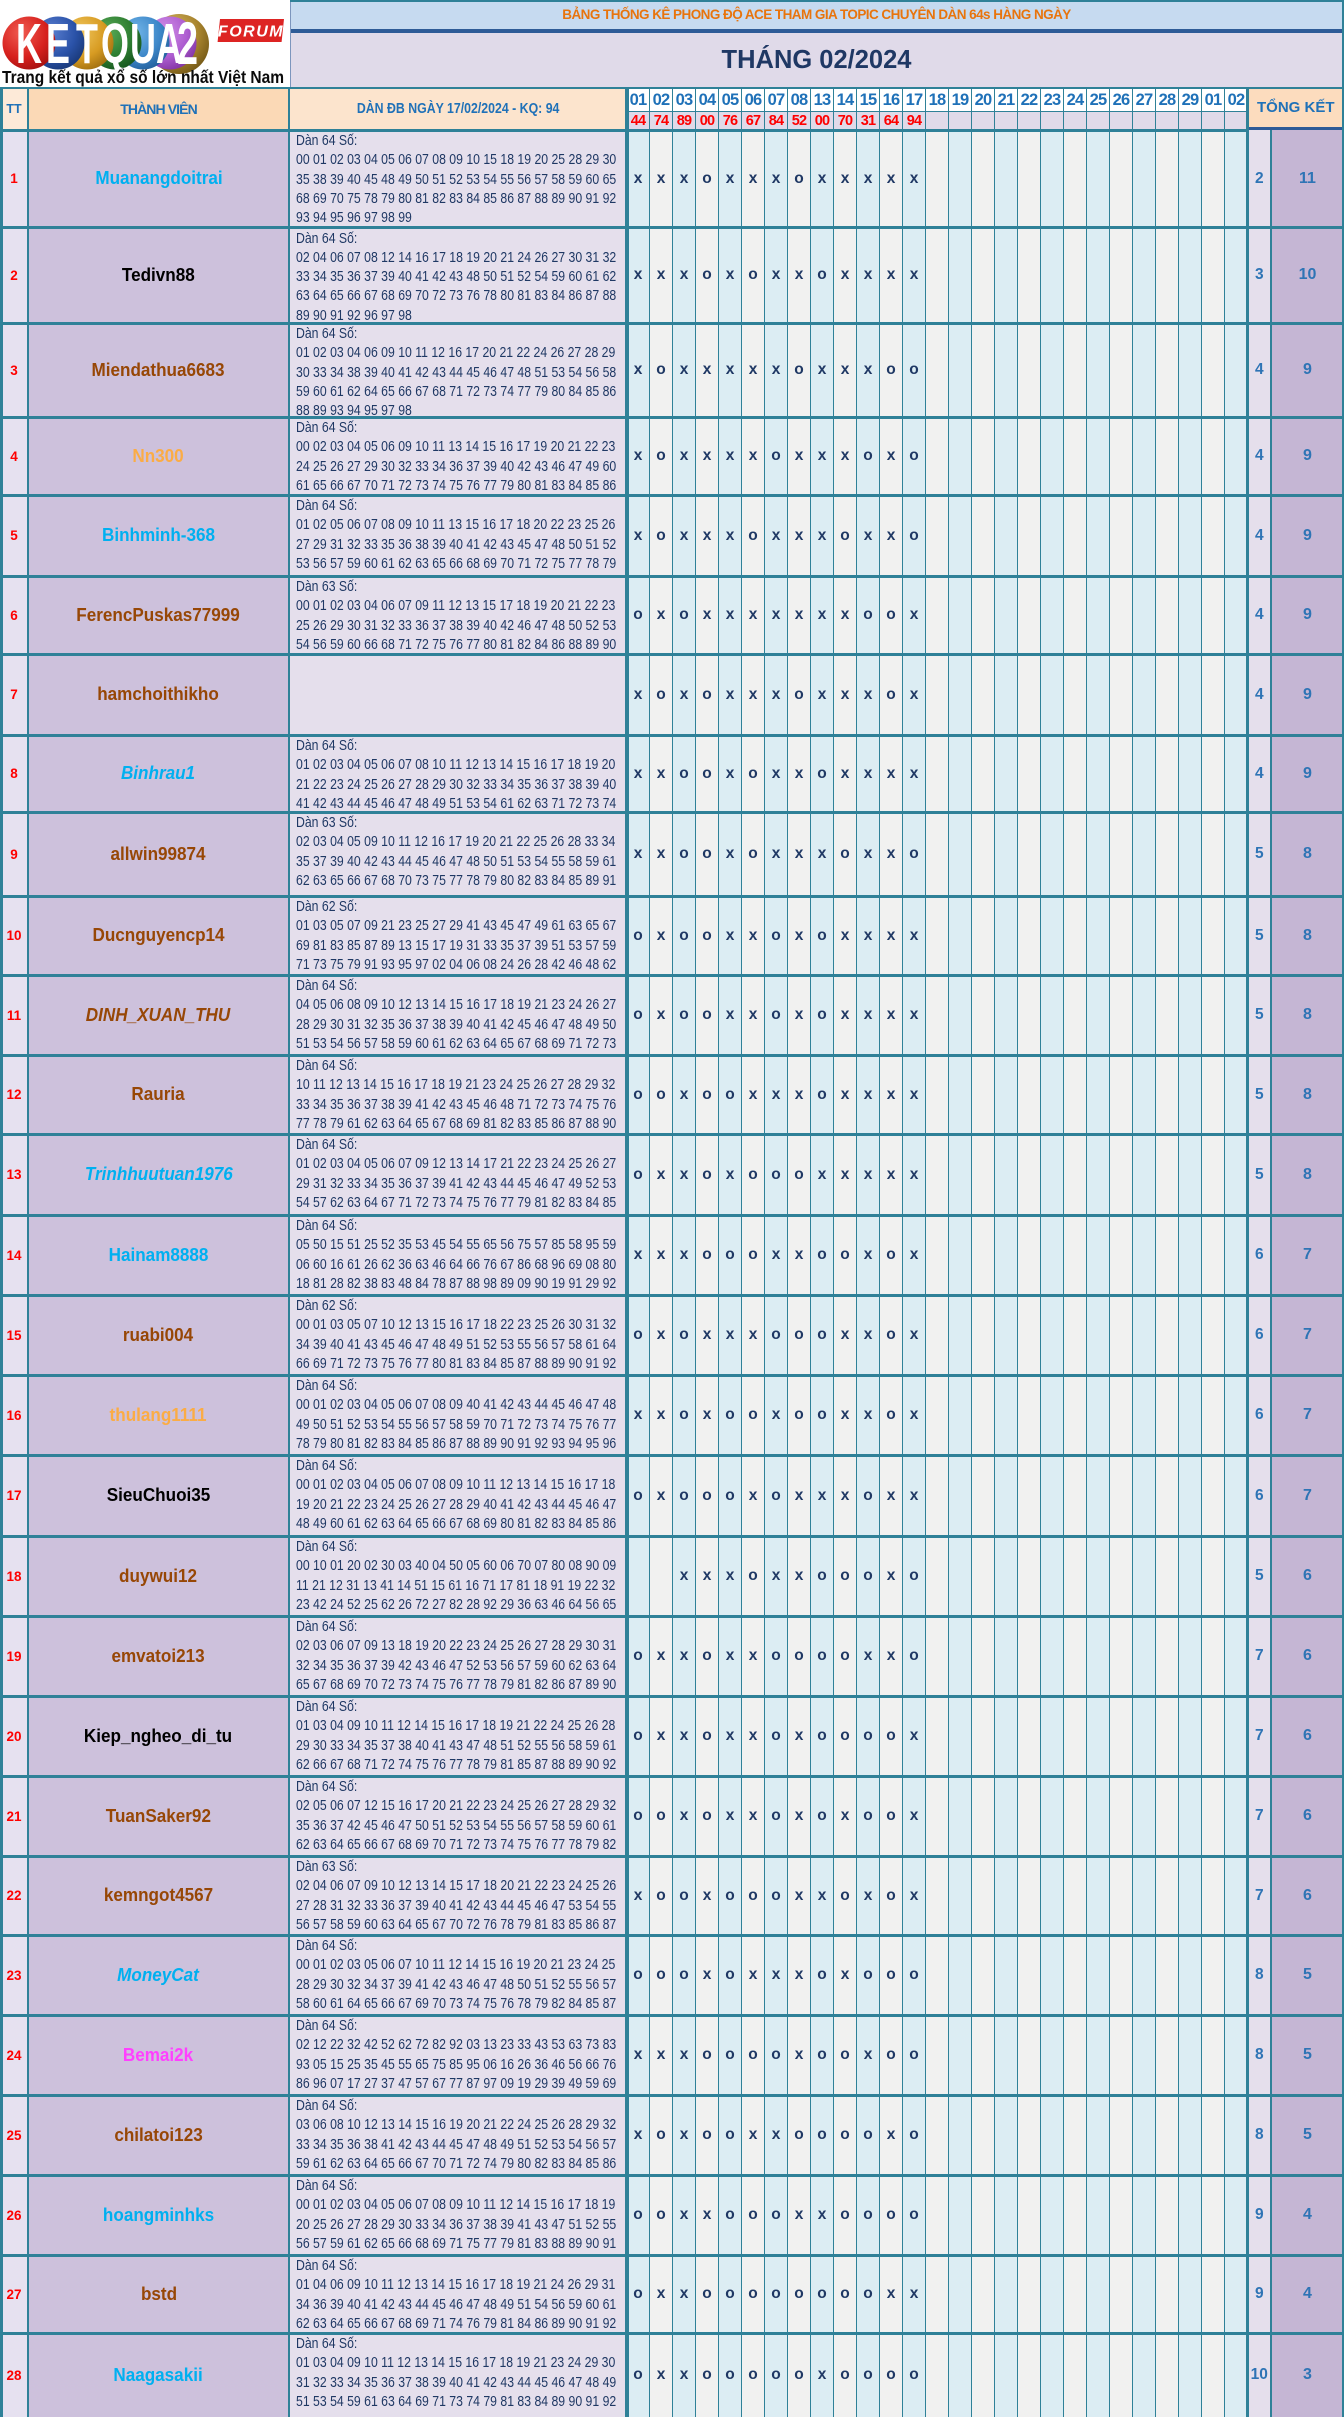 Image resolution: width=1344 pixels, height=2417 pixels. I want to click on svg-text: E, so click(58, 44).